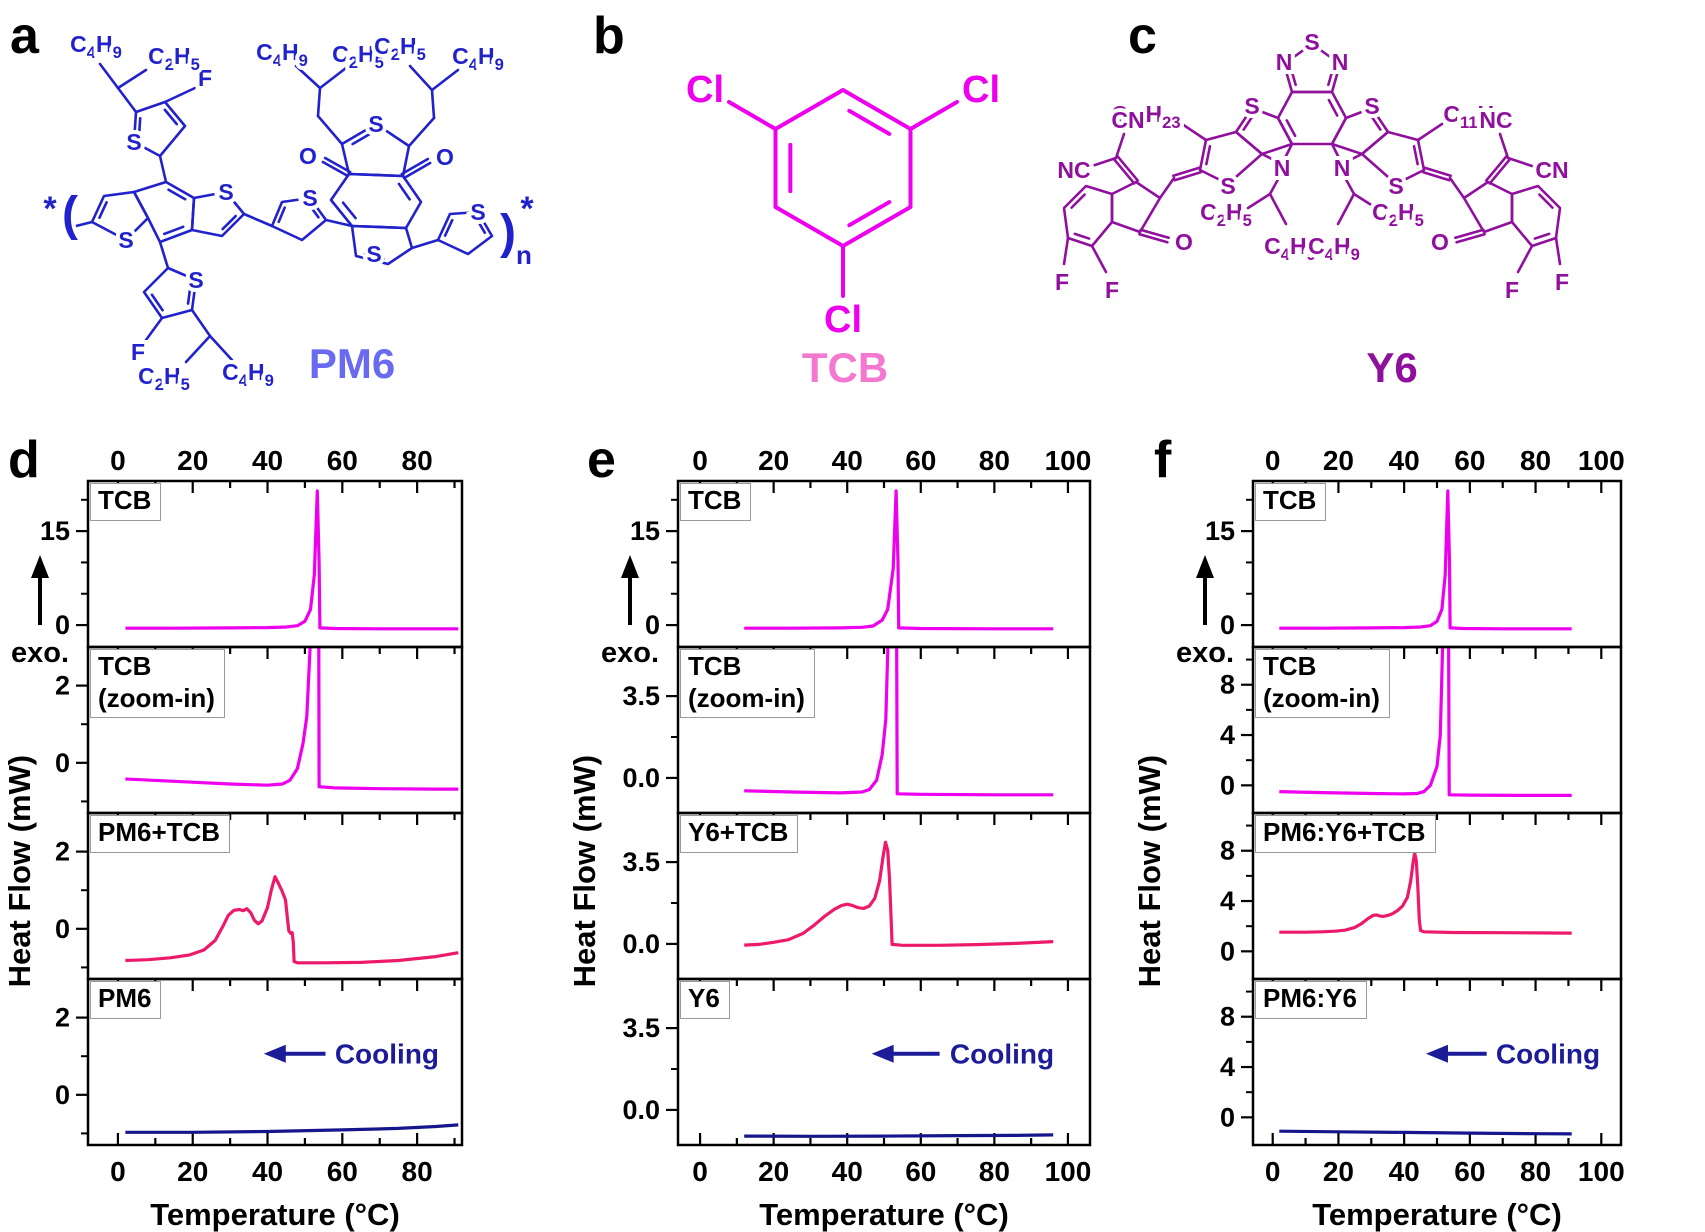  Describe the element at coordinates (1601, 1171) in the screenshot. I see `x-tick-label-bottom: 100` at that location.